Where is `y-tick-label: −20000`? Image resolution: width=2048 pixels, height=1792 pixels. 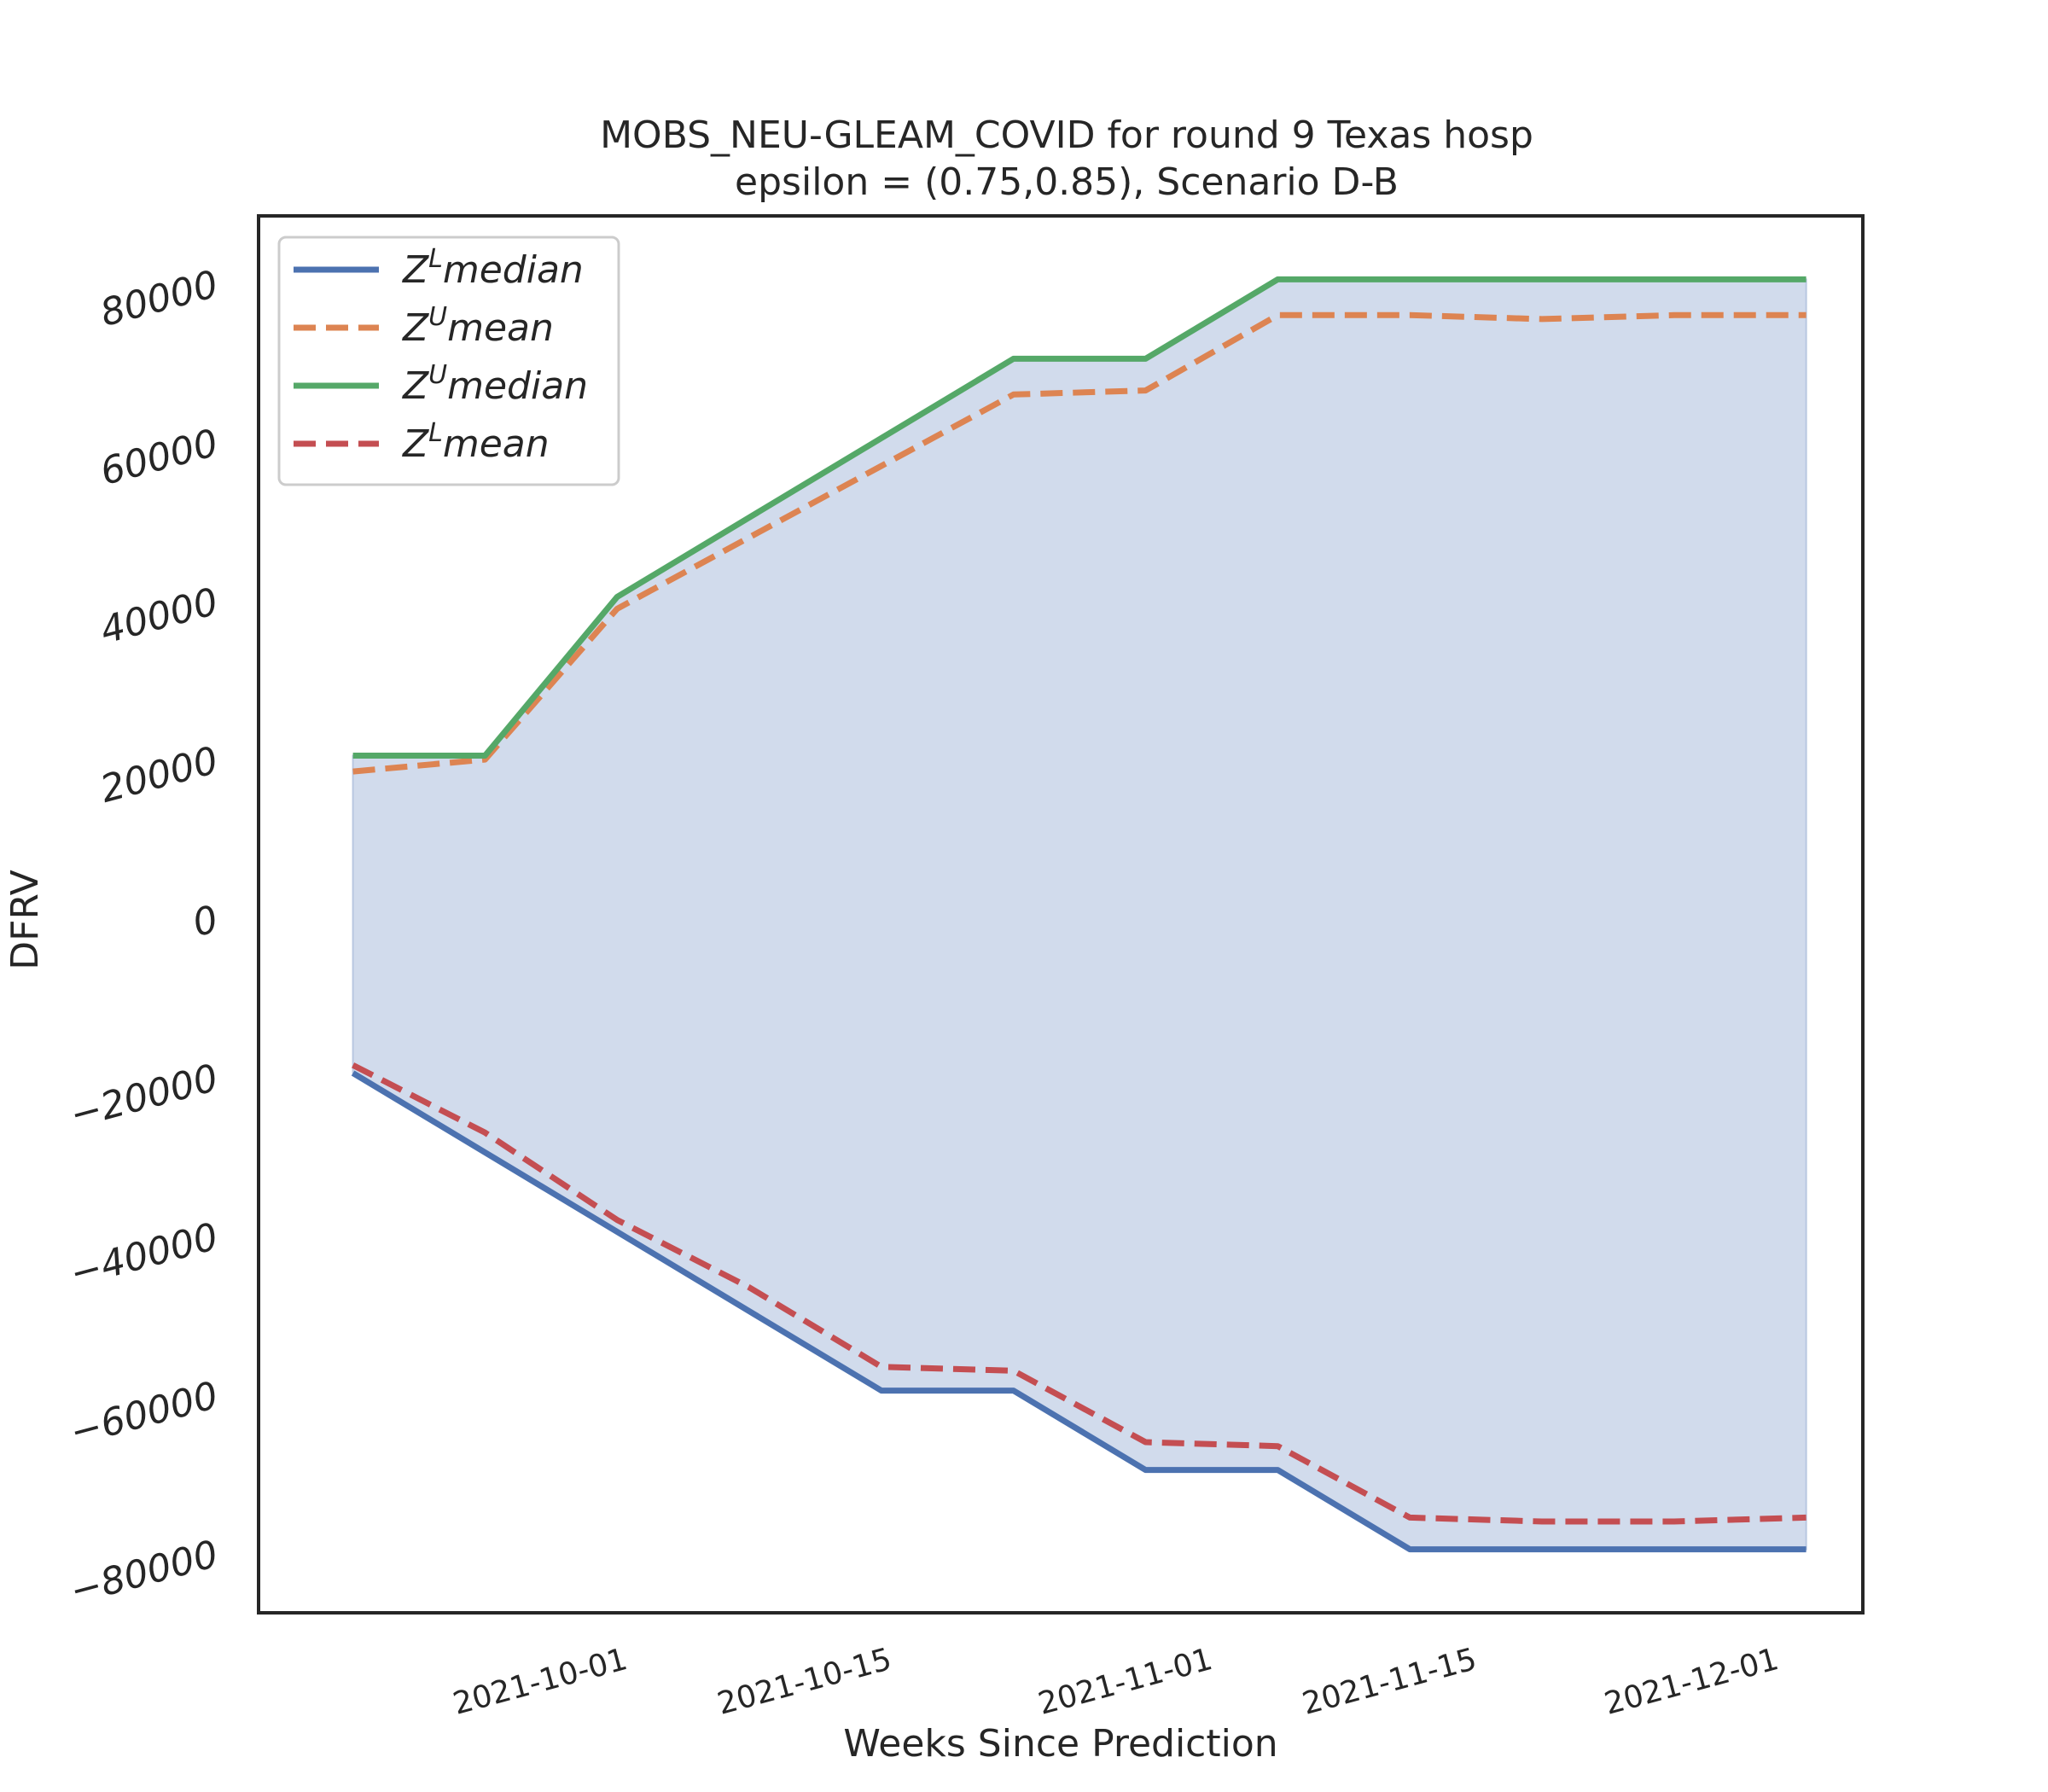 y-tick-label: −20000 is located at coordinates (144, 1096).